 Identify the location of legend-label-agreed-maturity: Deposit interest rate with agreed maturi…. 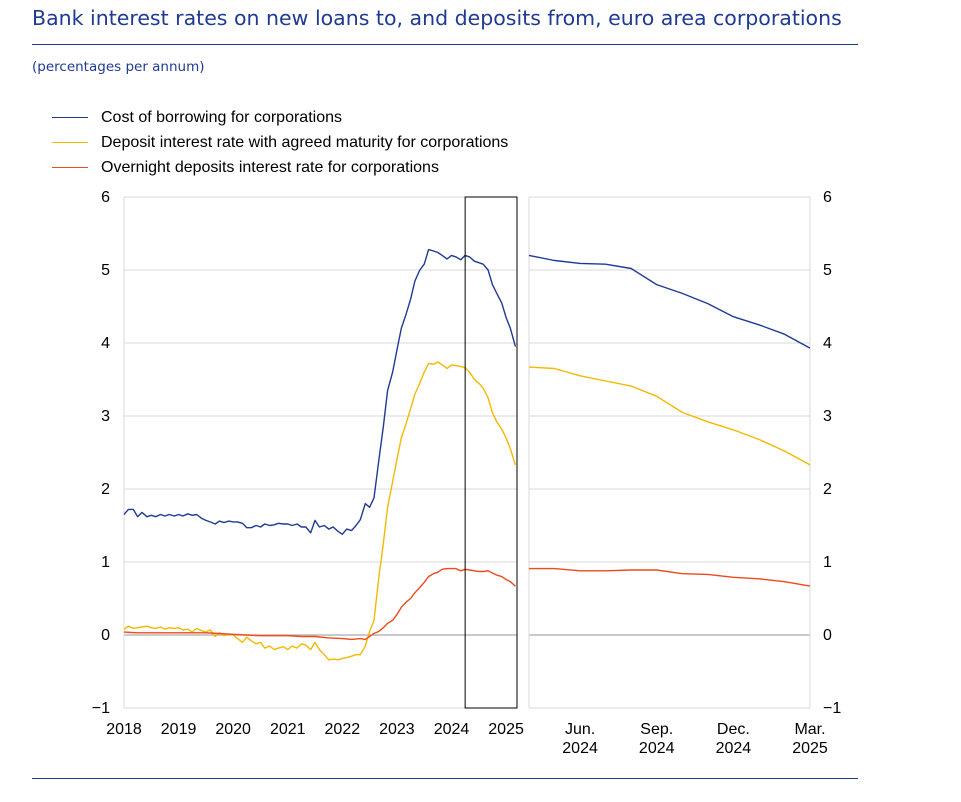
(305, 142).